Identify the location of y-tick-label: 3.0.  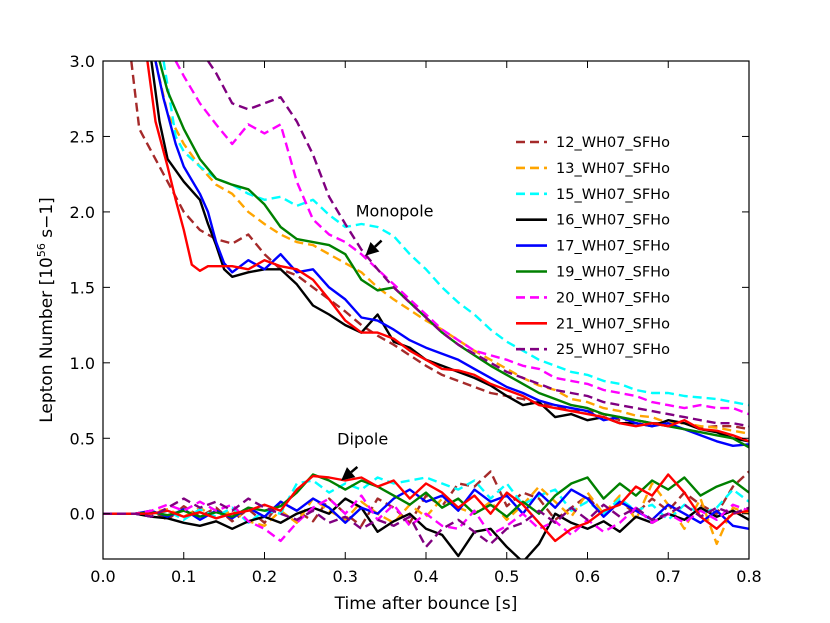
(82, 61).